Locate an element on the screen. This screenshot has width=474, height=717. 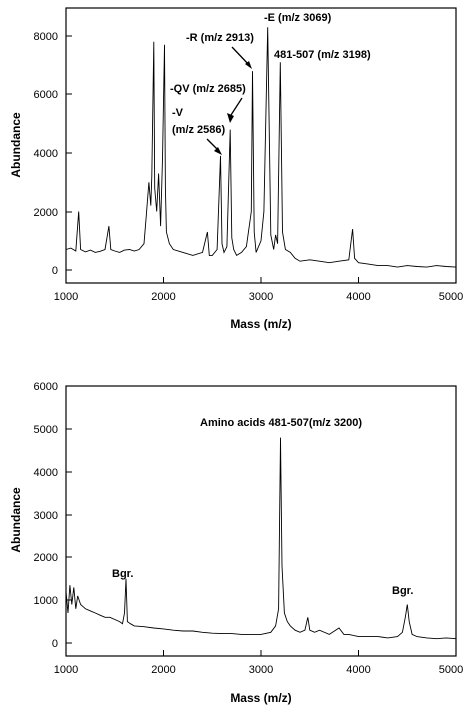
bottom-y-tick-label: 4000 is located at coordinates (46, 473).